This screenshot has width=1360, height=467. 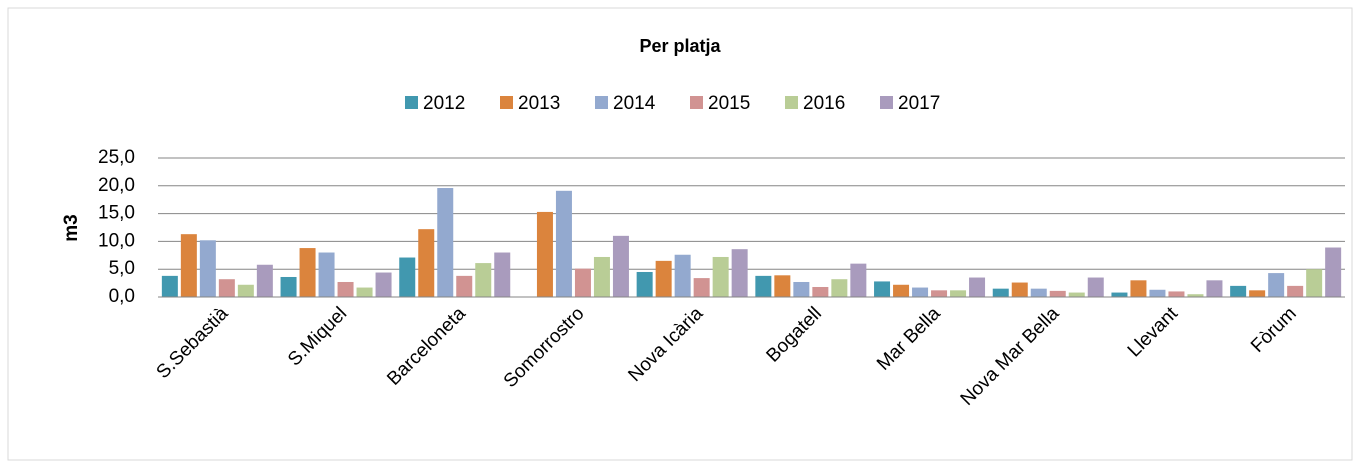 I want to click on legend-label: 2016, so click(x=824, y=103).